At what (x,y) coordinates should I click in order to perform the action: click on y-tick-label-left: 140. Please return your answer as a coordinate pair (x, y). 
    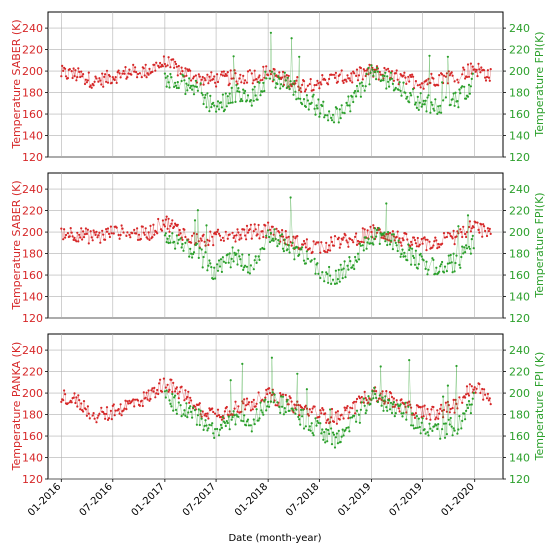
    Looking at the image, I should click on (32, 136).